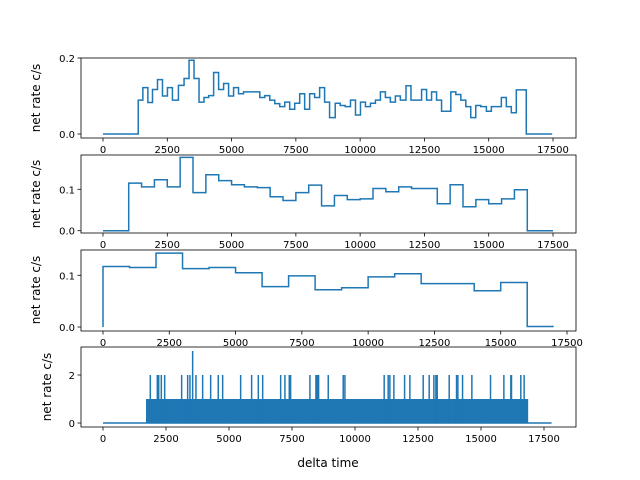 This screenshot has height=480, width=640. Describe the element at coordinates (327, 463) in the screenshot. I see `x-axis-label: delta time` at that location.